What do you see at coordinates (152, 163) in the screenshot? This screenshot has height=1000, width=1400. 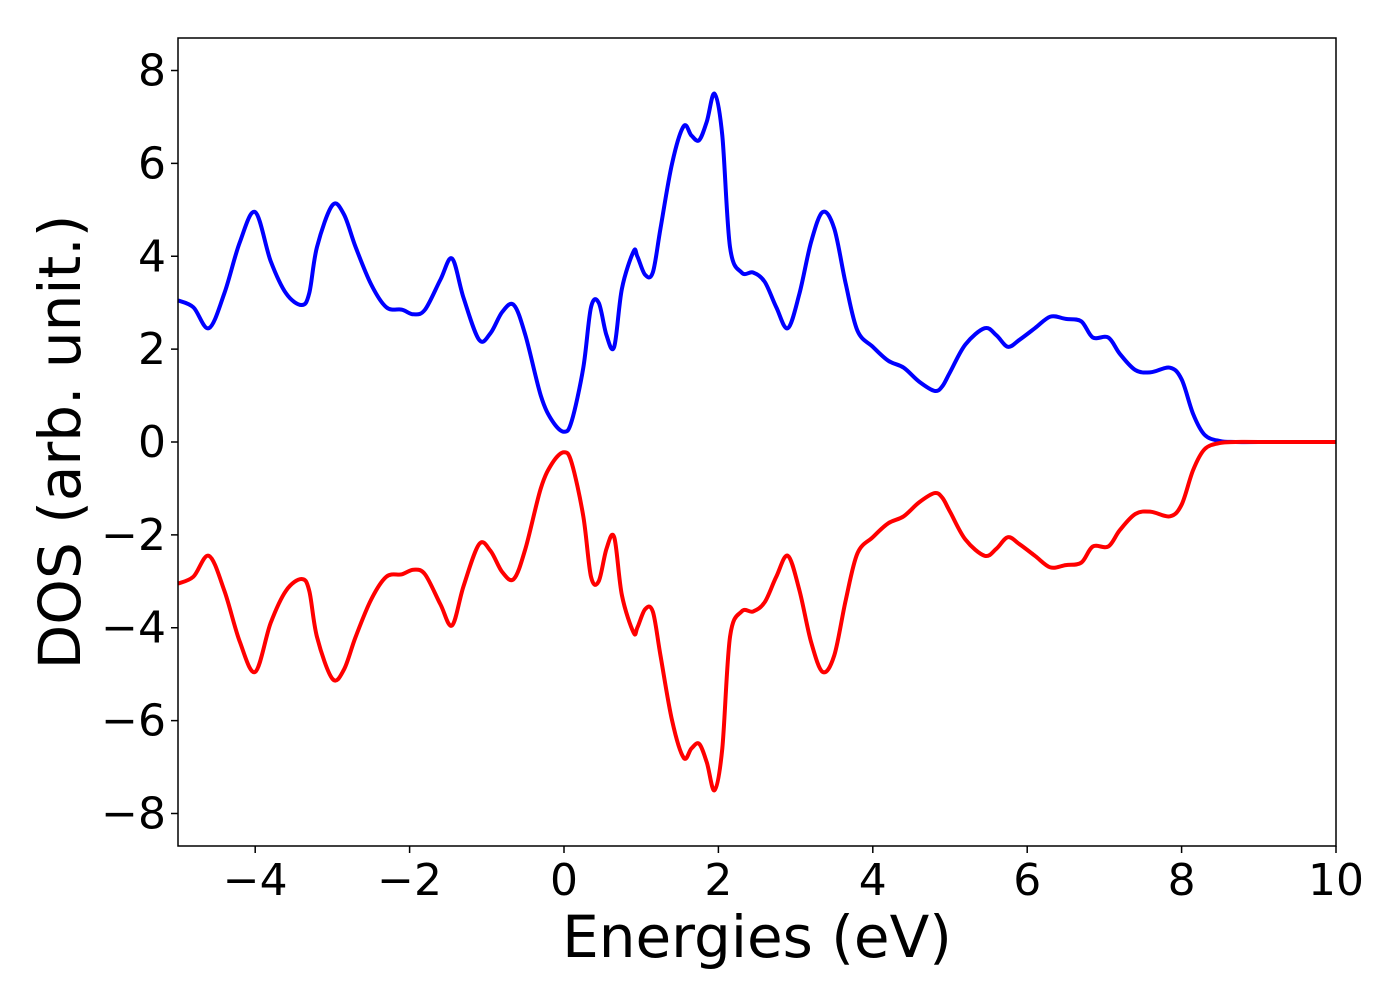 I see `y-tick-label: 6` at bounding box center [152, 163].